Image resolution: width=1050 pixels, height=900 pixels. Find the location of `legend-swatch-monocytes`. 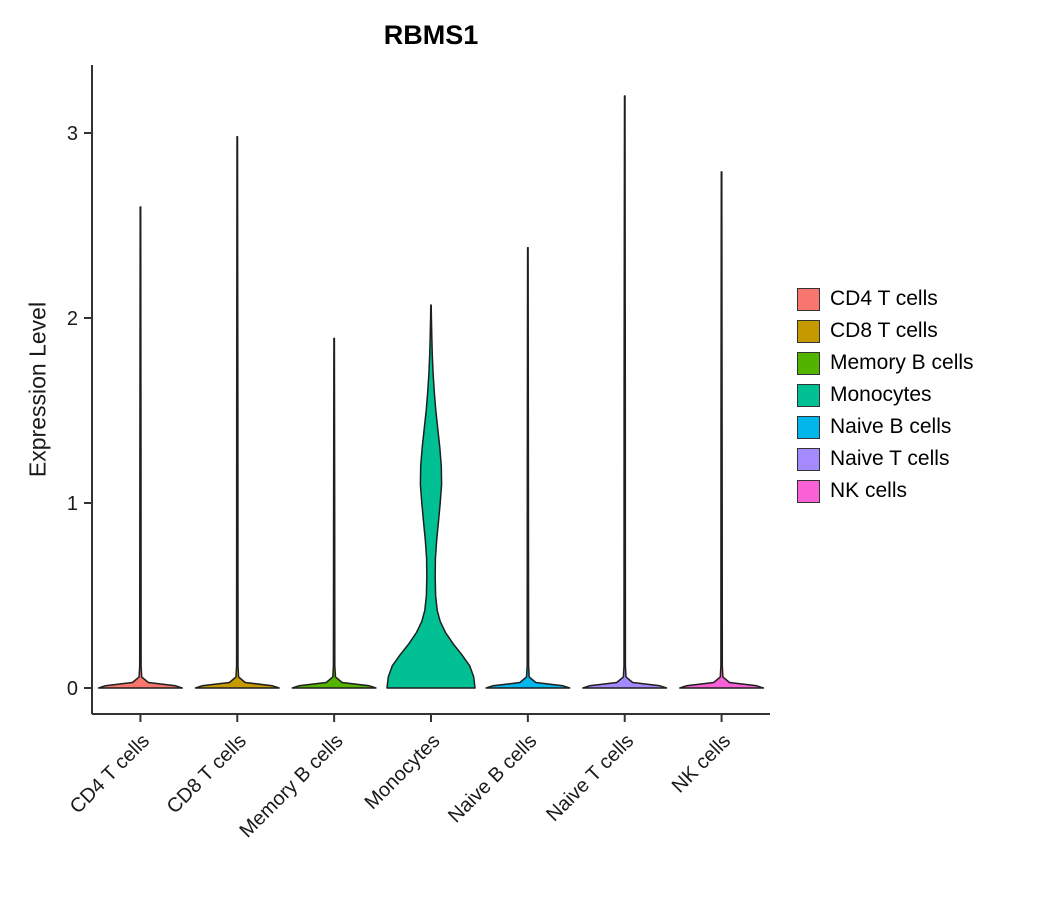

legend-swatch-monocytes is located at coordinates (808, 395).